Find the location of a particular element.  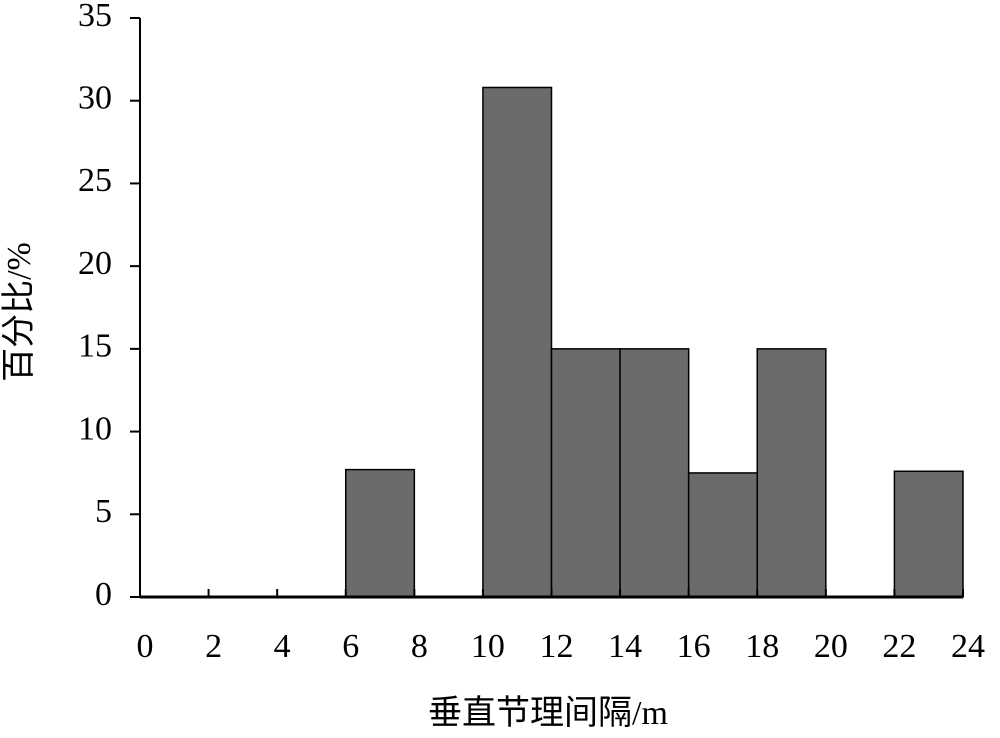

x-tick-label: 20 is located at coordinates (831, 646).